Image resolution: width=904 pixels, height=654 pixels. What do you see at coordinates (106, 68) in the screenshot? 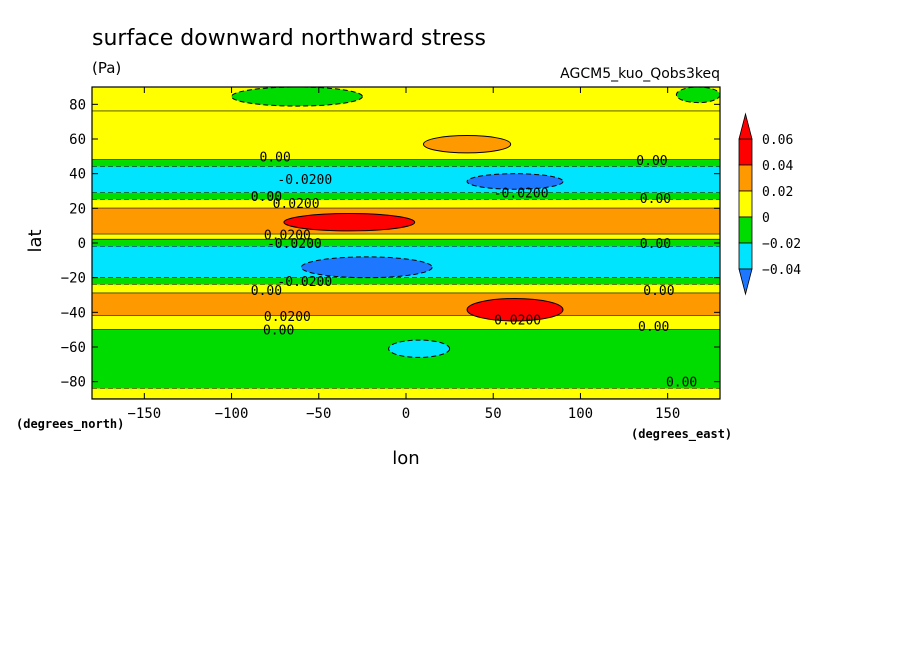
I see `chart-units: (Pa)` at bounding box center [106, 68].